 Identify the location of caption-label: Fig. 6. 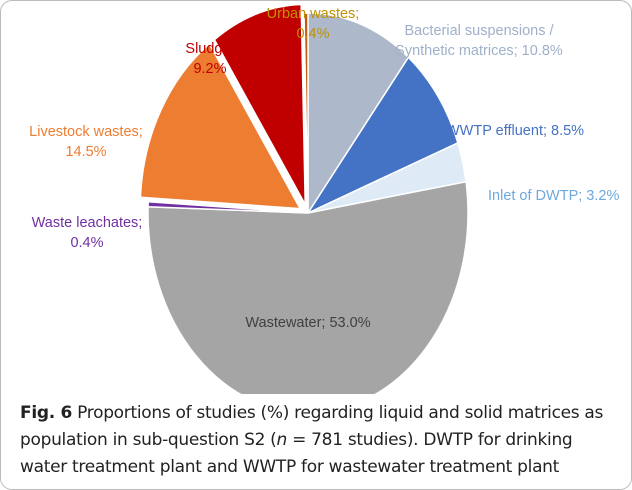
(46, 413).